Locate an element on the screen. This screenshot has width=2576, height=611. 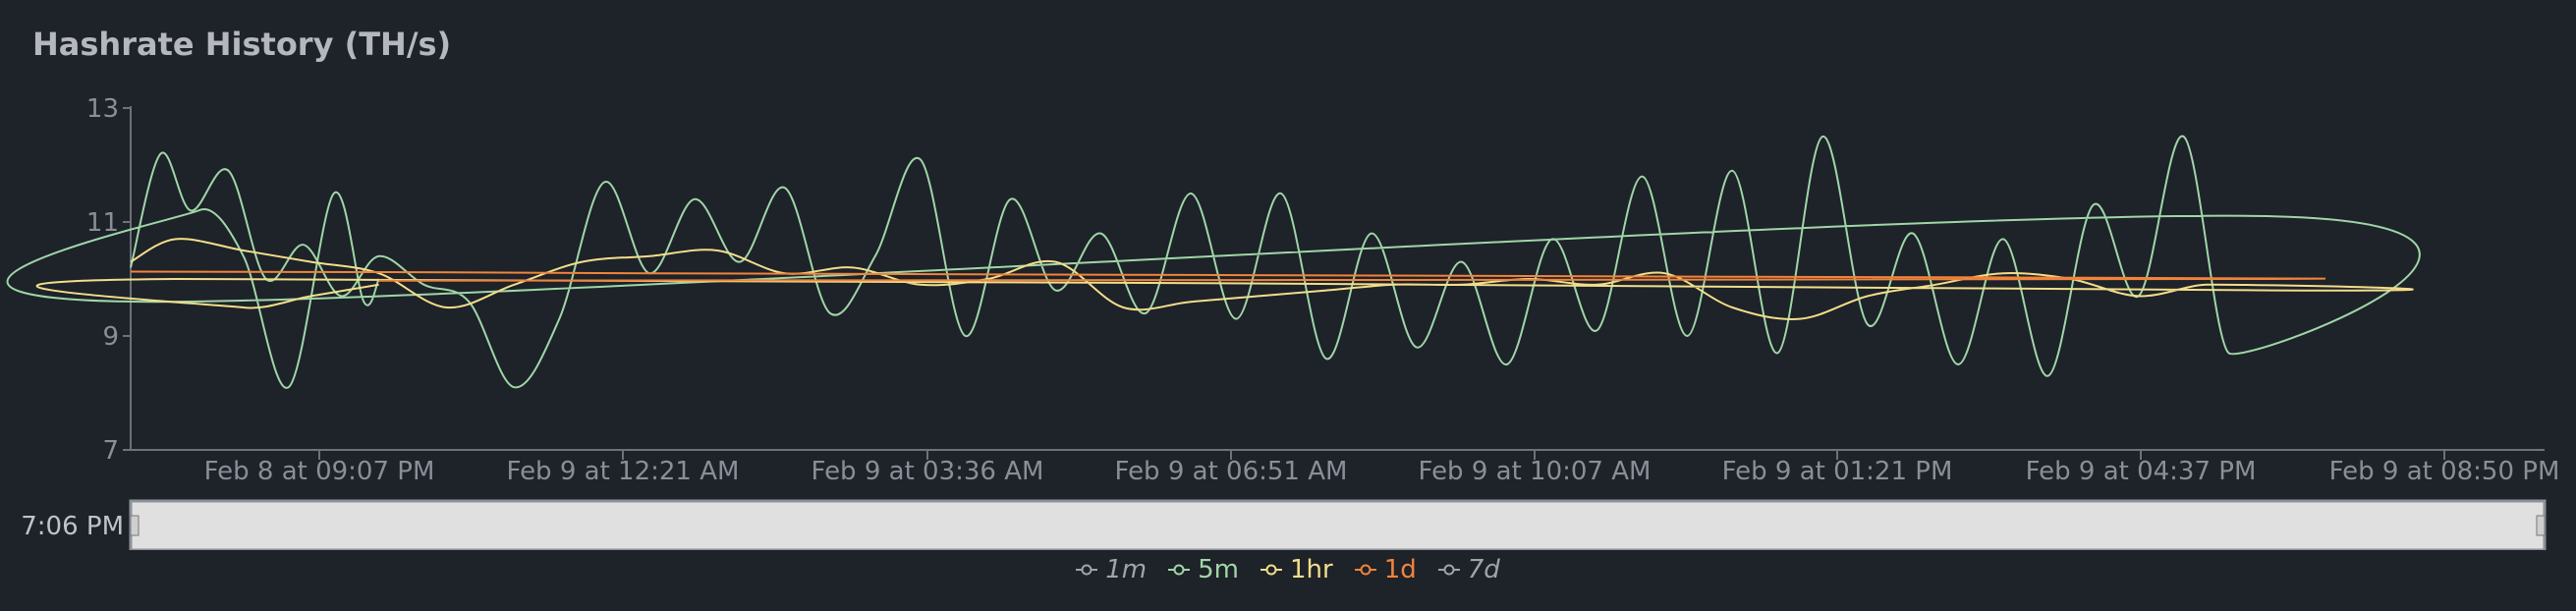
legend-item-1d: 1d is located at coordinates (1385, 569).